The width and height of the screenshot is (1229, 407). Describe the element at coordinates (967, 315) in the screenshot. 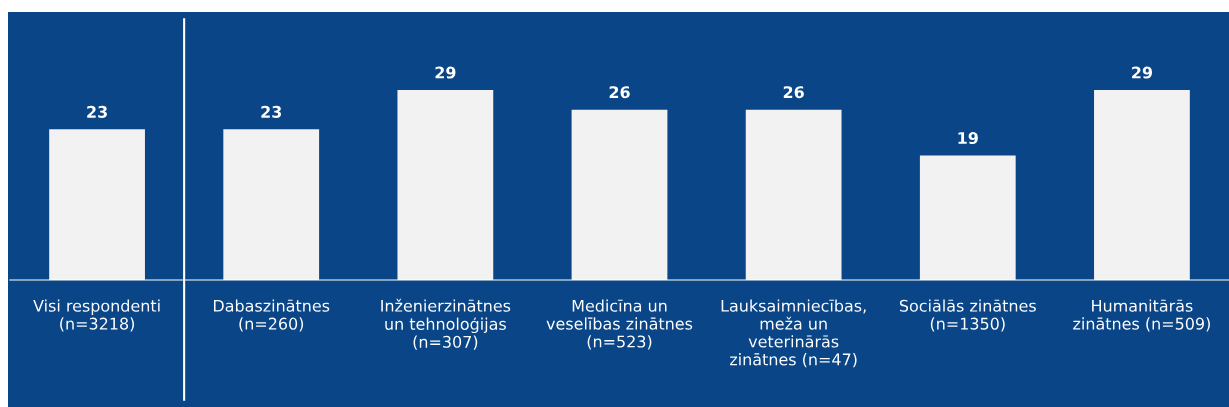

I see `x-tick-label: Sociālās zinātnes (n=1350)` at that location.